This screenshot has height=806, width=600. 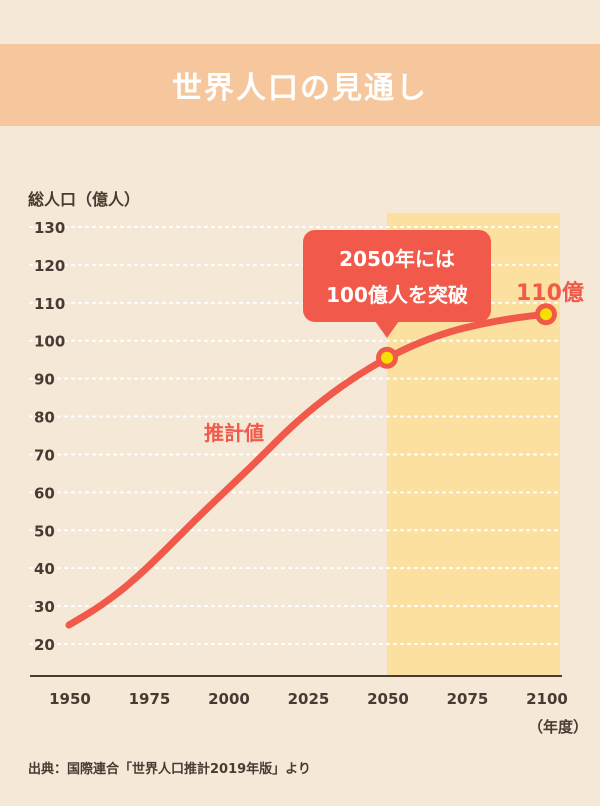 I want to click on y-tick-label: 80, so click(x=44, y=418).